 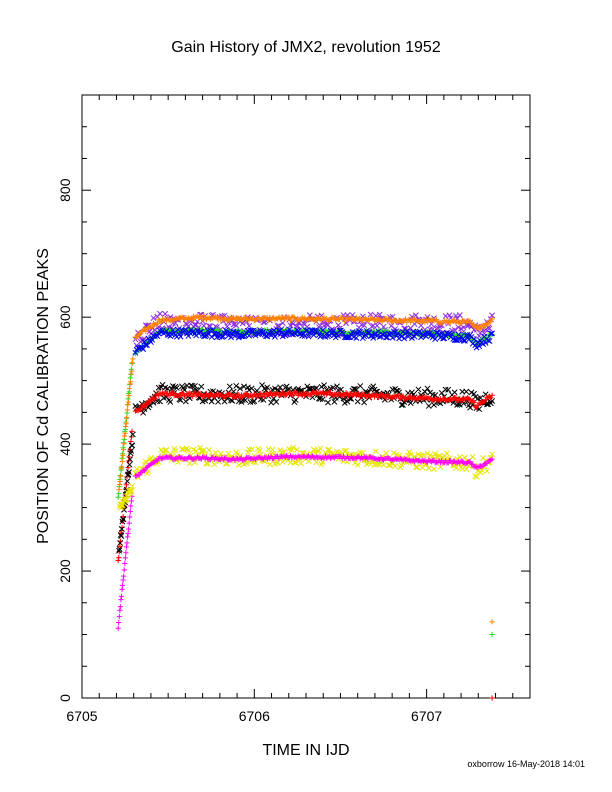 I want to click on y-tick-label: 600, so click(x=65, y=317).